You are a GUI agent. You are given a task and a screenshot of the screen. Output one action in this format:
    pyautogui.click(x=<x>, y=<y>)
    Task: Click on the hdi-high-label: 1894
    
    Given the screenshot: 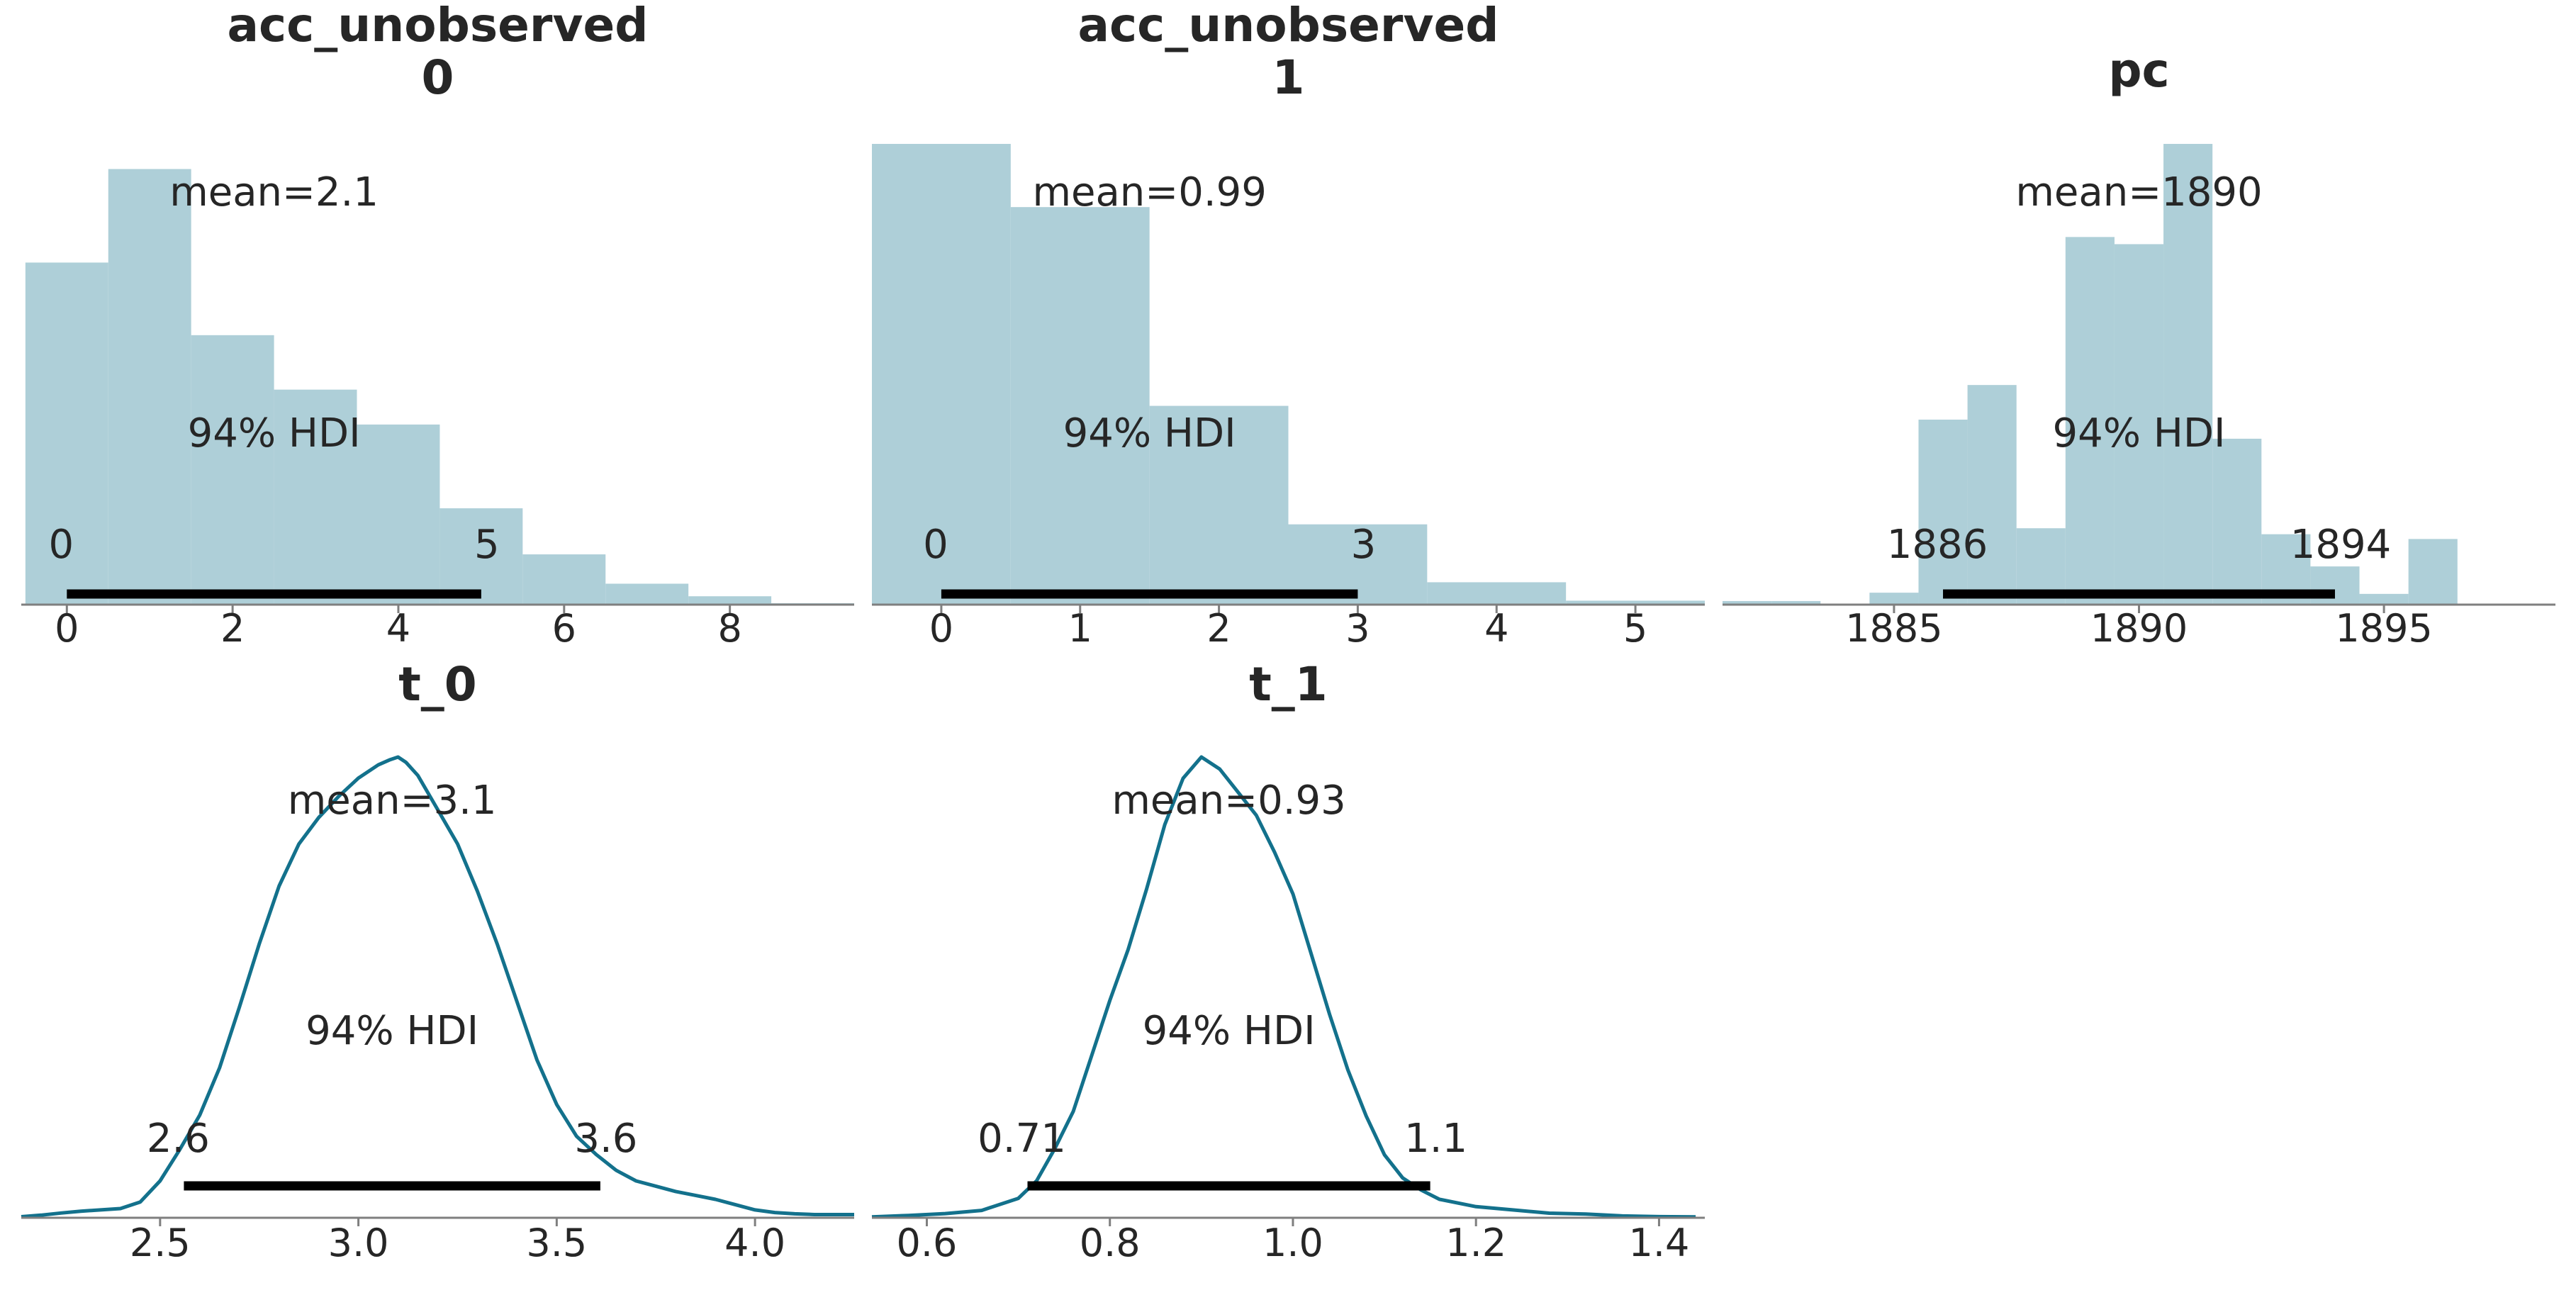 What is the action you would take?
    pyautogui.click(x=2341, y=545)
    